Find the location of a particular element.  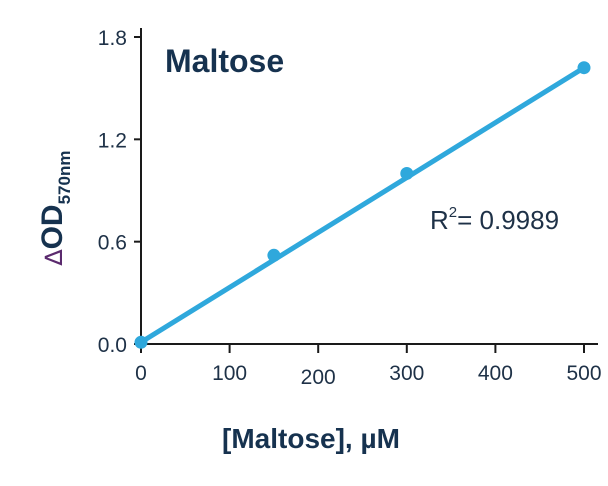

svg-text: ∆OD570nm is located at coordinates (55, 209).